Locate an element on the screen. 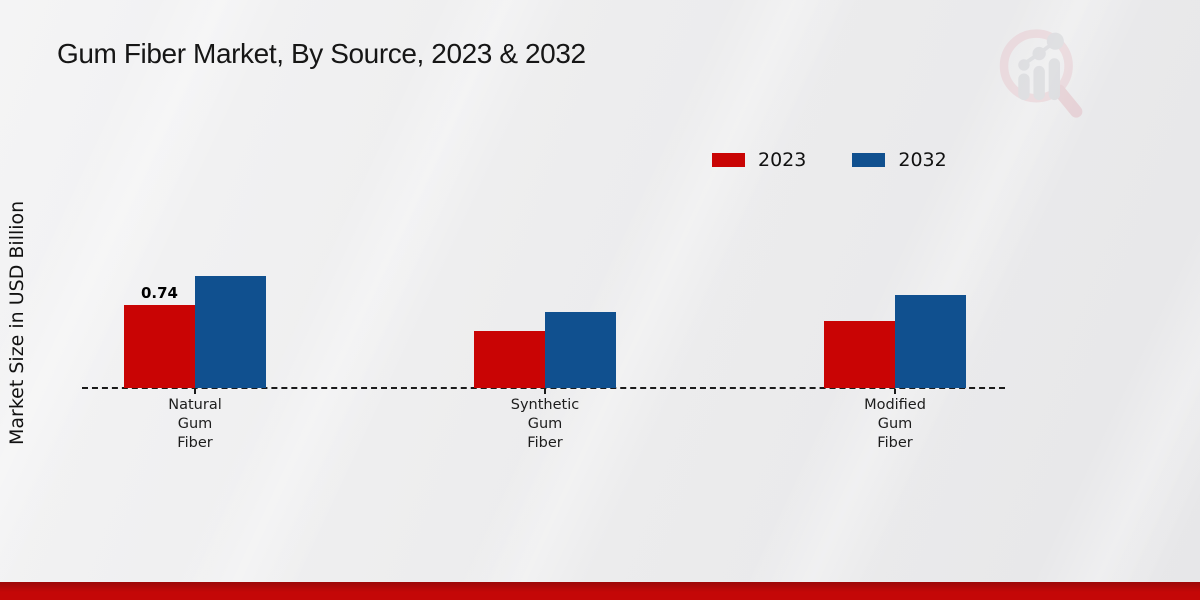 This screenshot has width=1200, height=600. bar-2023-modified-gum-fiber is located at coordinates (859, 354).